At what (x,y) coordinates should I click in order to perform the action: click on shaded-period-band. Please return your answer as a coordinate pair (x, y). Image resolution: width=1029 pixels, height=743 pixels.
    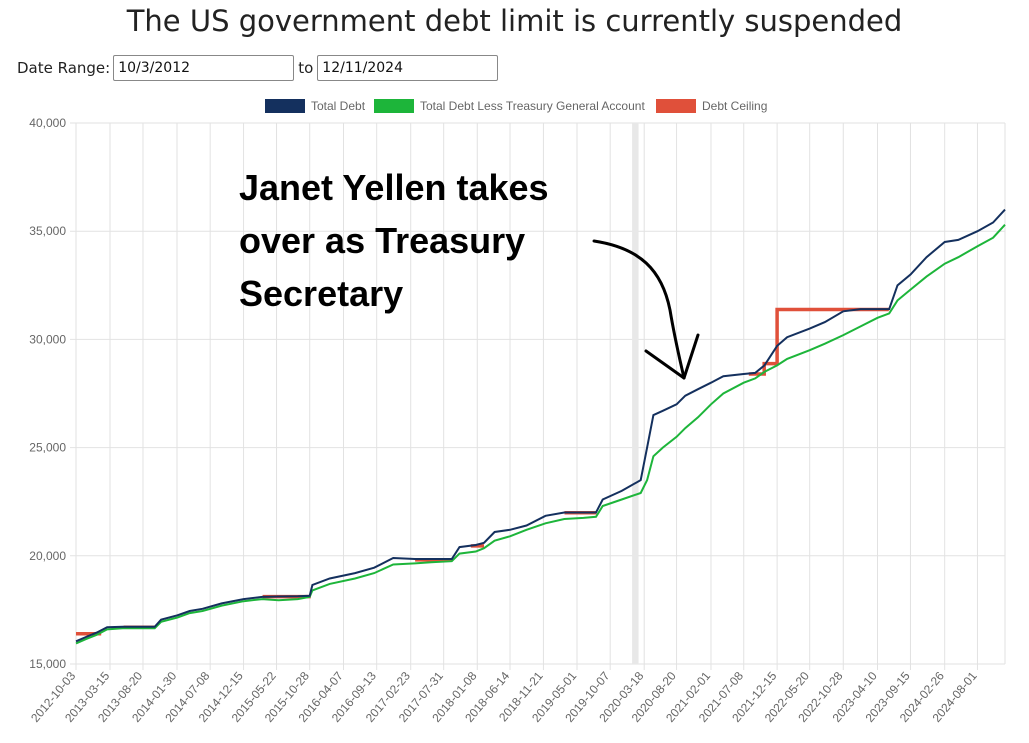
    Looking at the image, I should click on (635, 393).